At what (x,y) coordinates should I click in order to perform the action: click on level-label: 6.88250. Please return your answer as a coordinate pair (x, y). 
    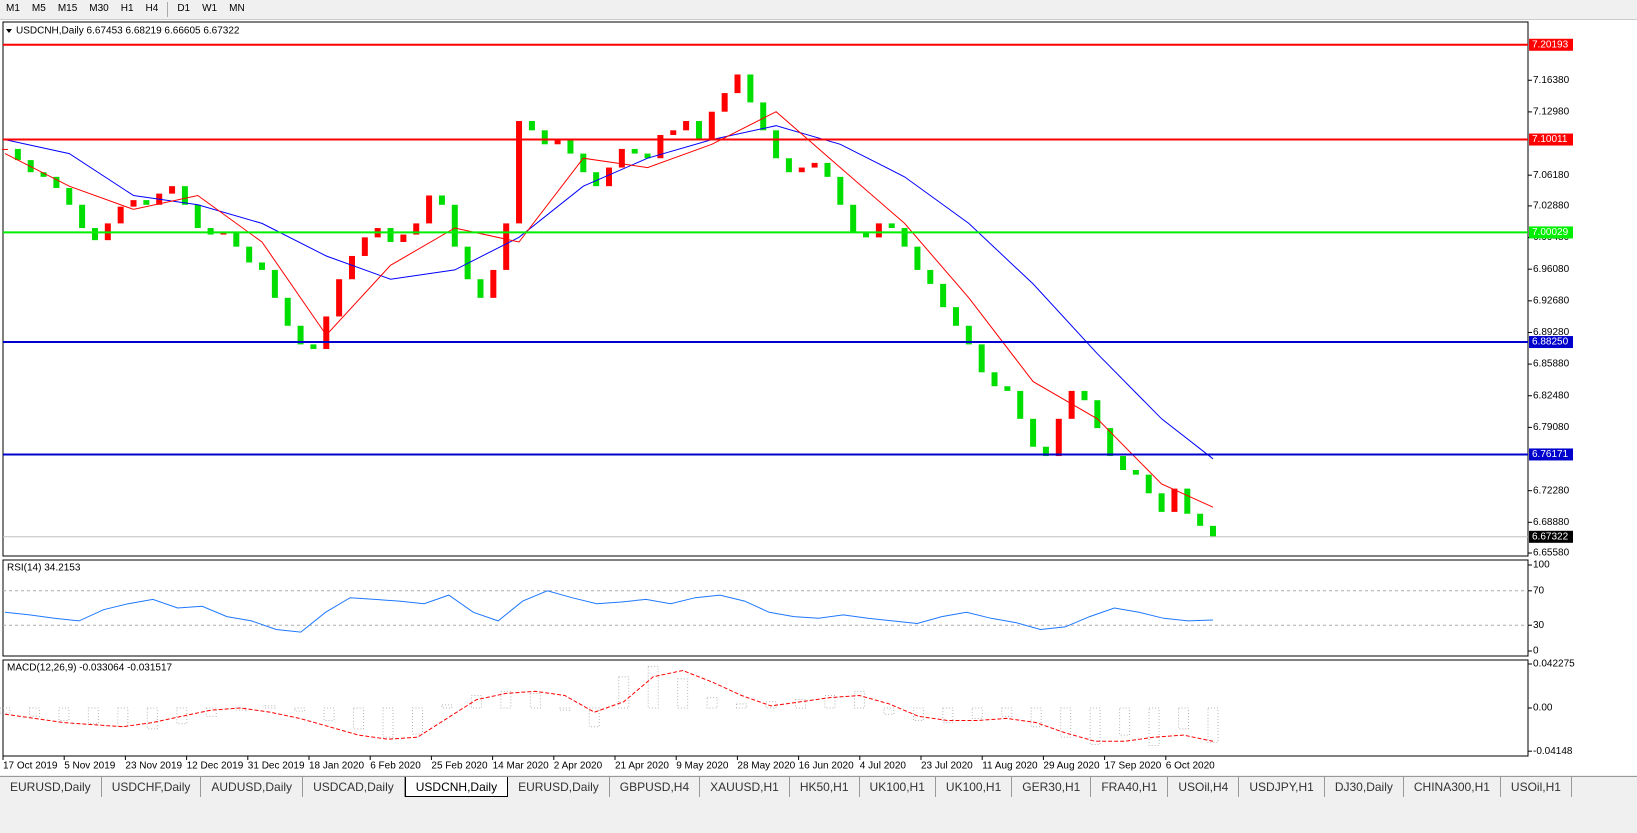
    Looking at the image, I should click on (1550, 342).